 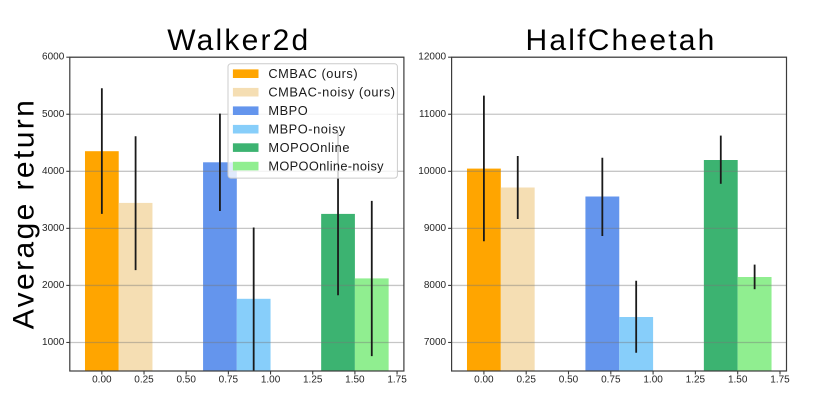 I want to click on svg-text: 9000, so click(x=435, y=228).